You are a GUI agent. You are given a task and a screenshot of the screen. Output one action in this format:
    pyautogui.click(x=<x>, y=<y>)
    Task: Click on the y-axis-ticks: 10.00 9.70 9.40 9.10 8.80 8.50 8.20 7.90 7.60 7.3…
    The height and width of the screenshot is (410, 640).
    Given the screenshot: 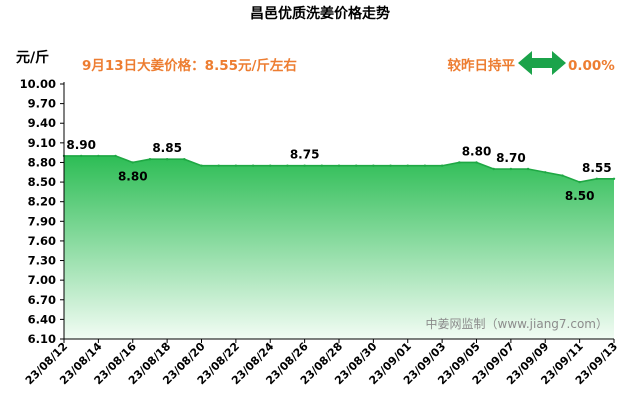 What is the action you would take?
    pyautogui.click(x=42, y=211)
    